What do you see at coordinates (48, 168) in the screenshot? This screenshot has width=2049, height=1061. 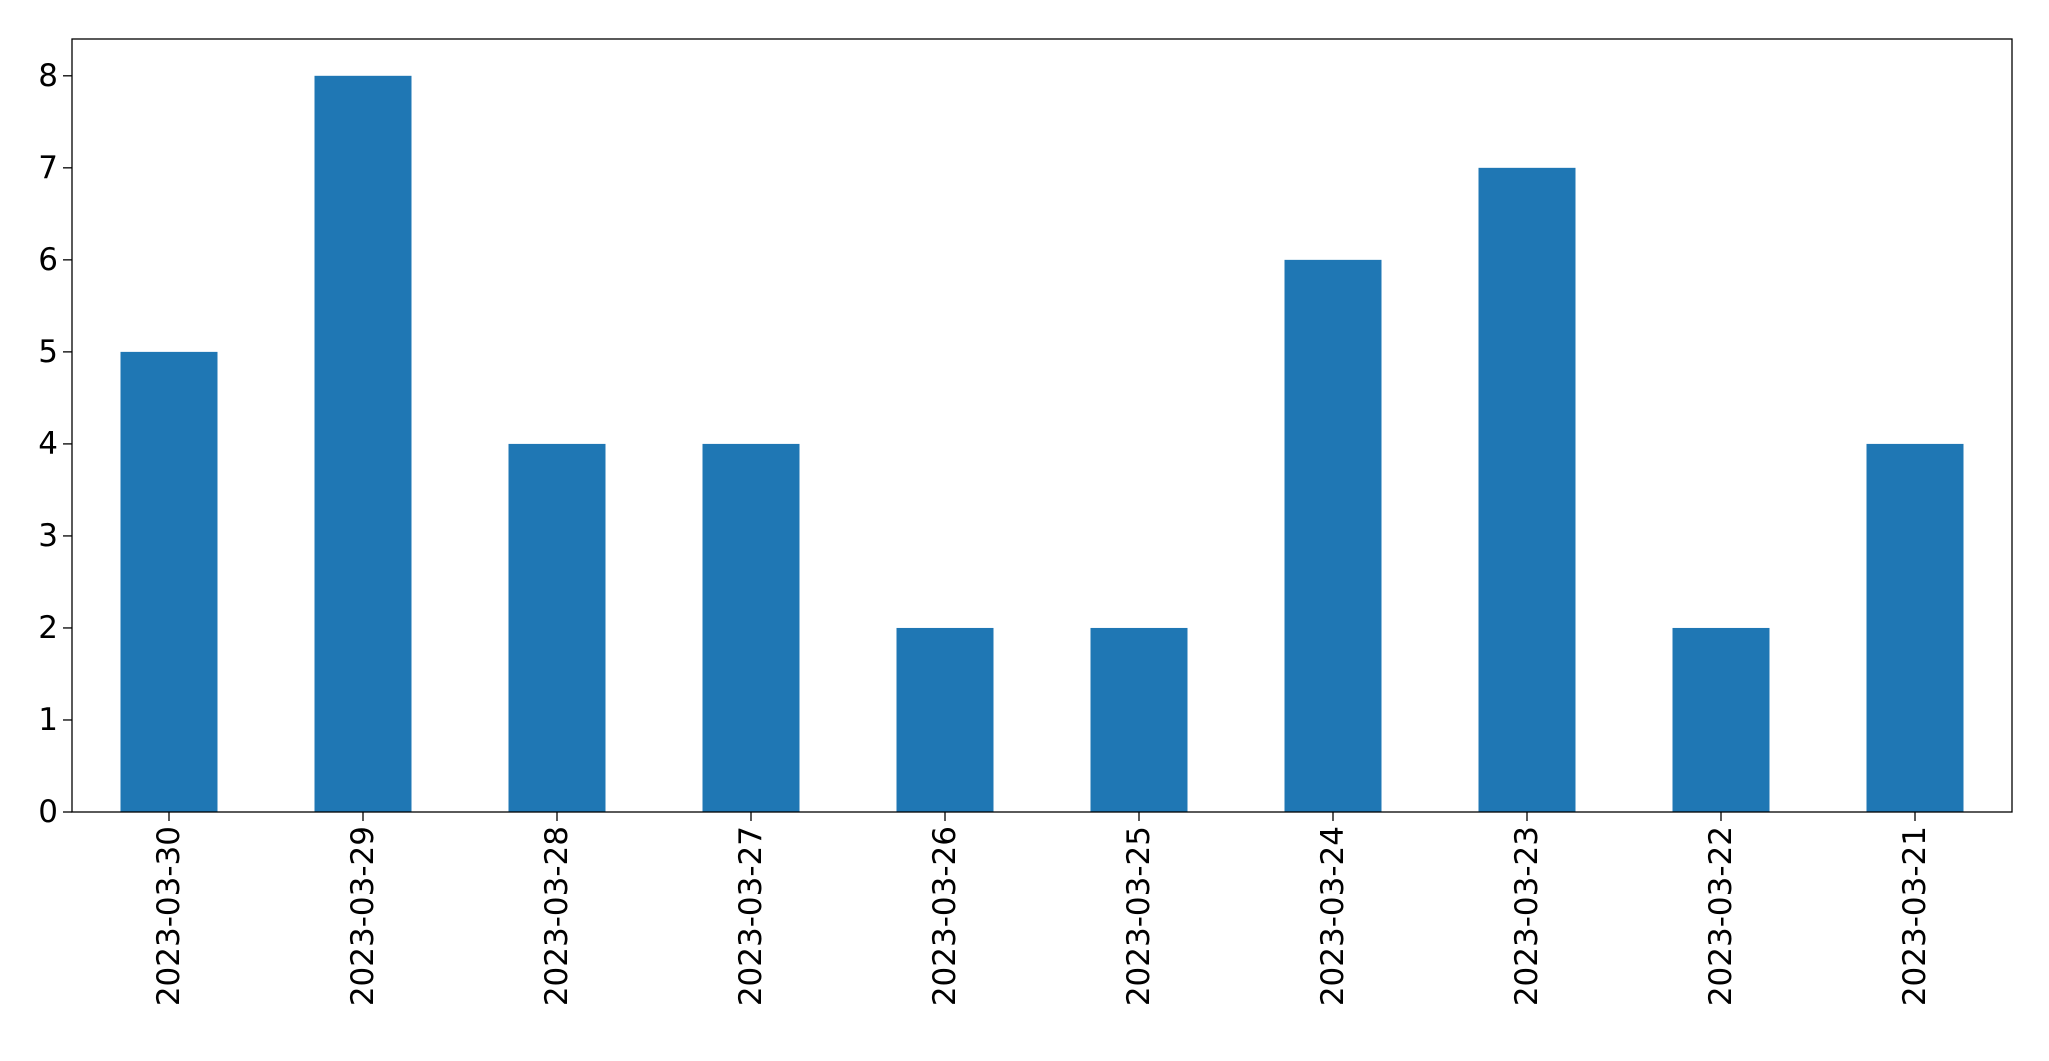 I see `y-tick-label: 7` at bounding box center [48, 168].